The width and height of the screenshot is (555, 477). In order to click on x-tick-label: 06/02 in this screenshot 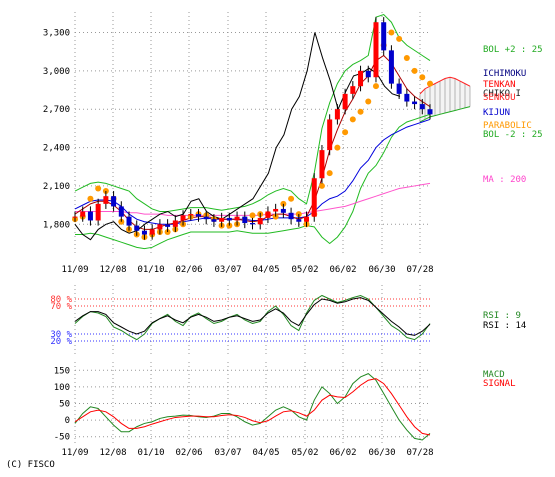, I will do `click(342, 453)`.